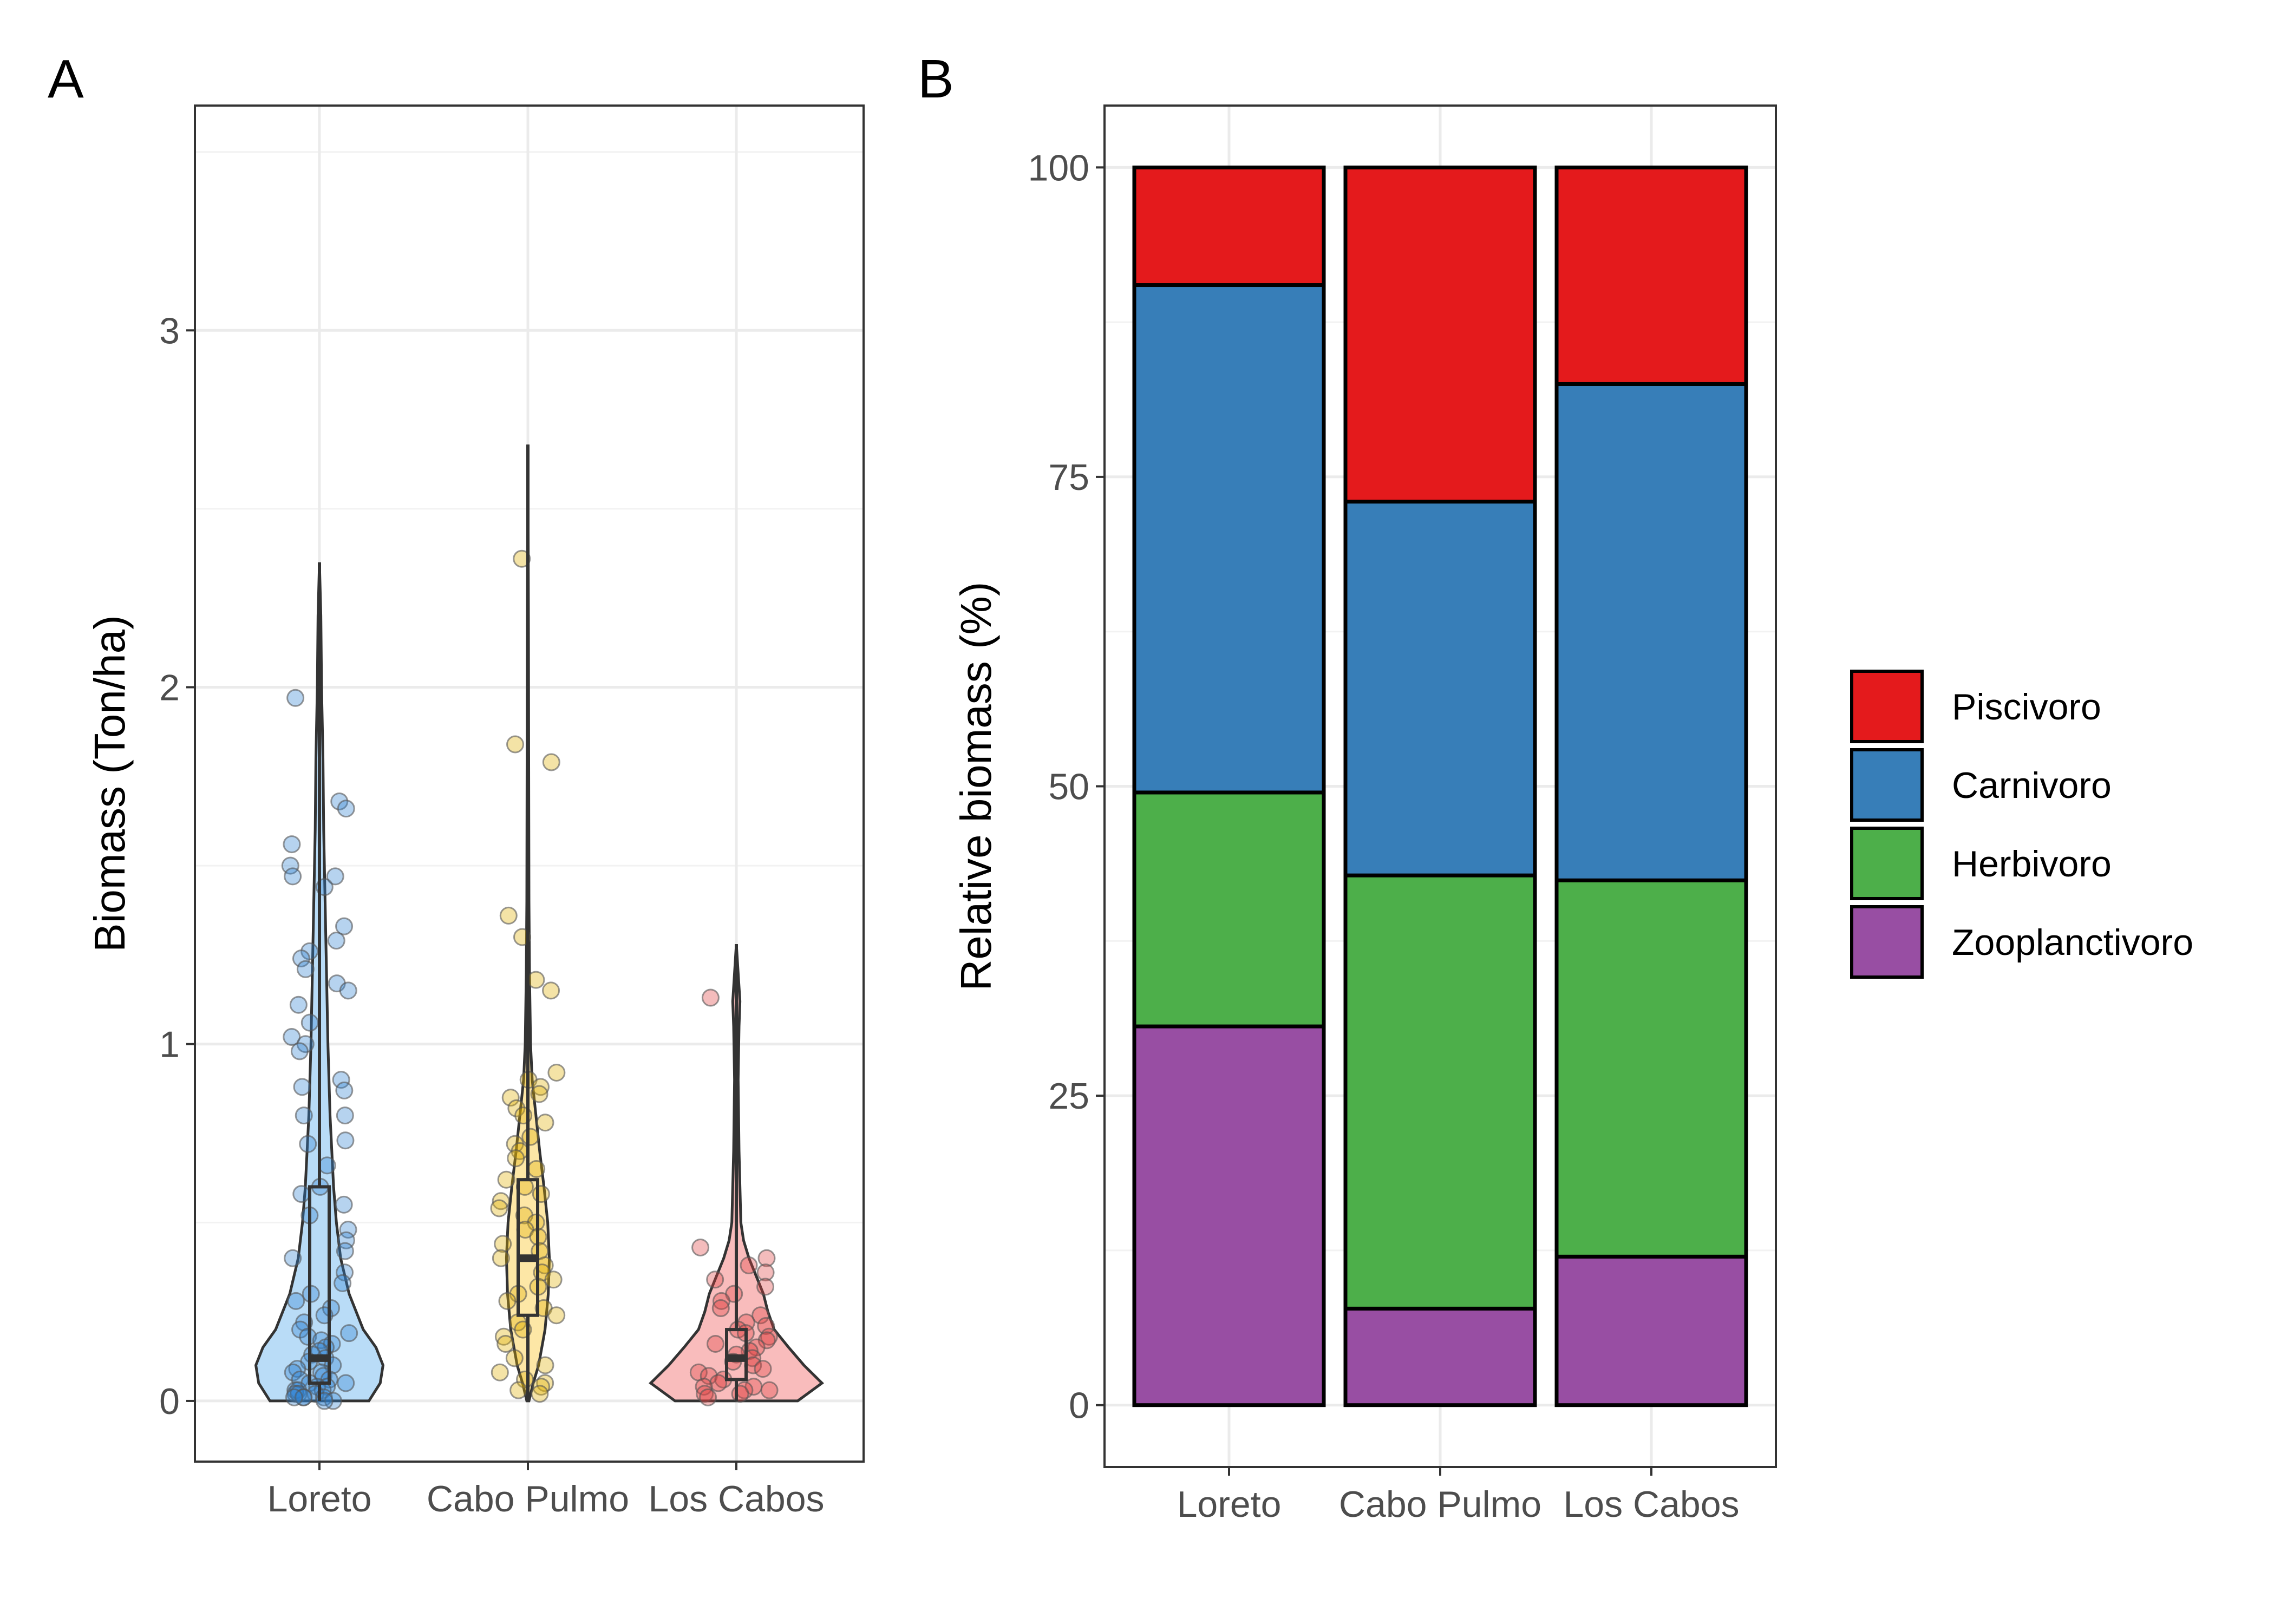  What do you see at coordinates (1651, 1068) in the screenshot?
I see `bar-los-cabos-herbivoro` at bounding box center [1651, 1068].